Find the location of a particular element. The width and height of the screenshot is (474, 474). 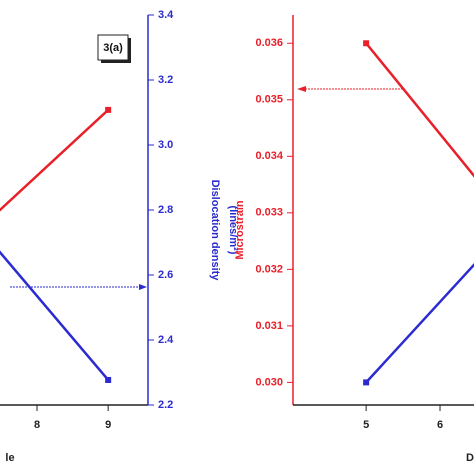

y-tick-label: 0.034 is located at coordinates (269, 156).